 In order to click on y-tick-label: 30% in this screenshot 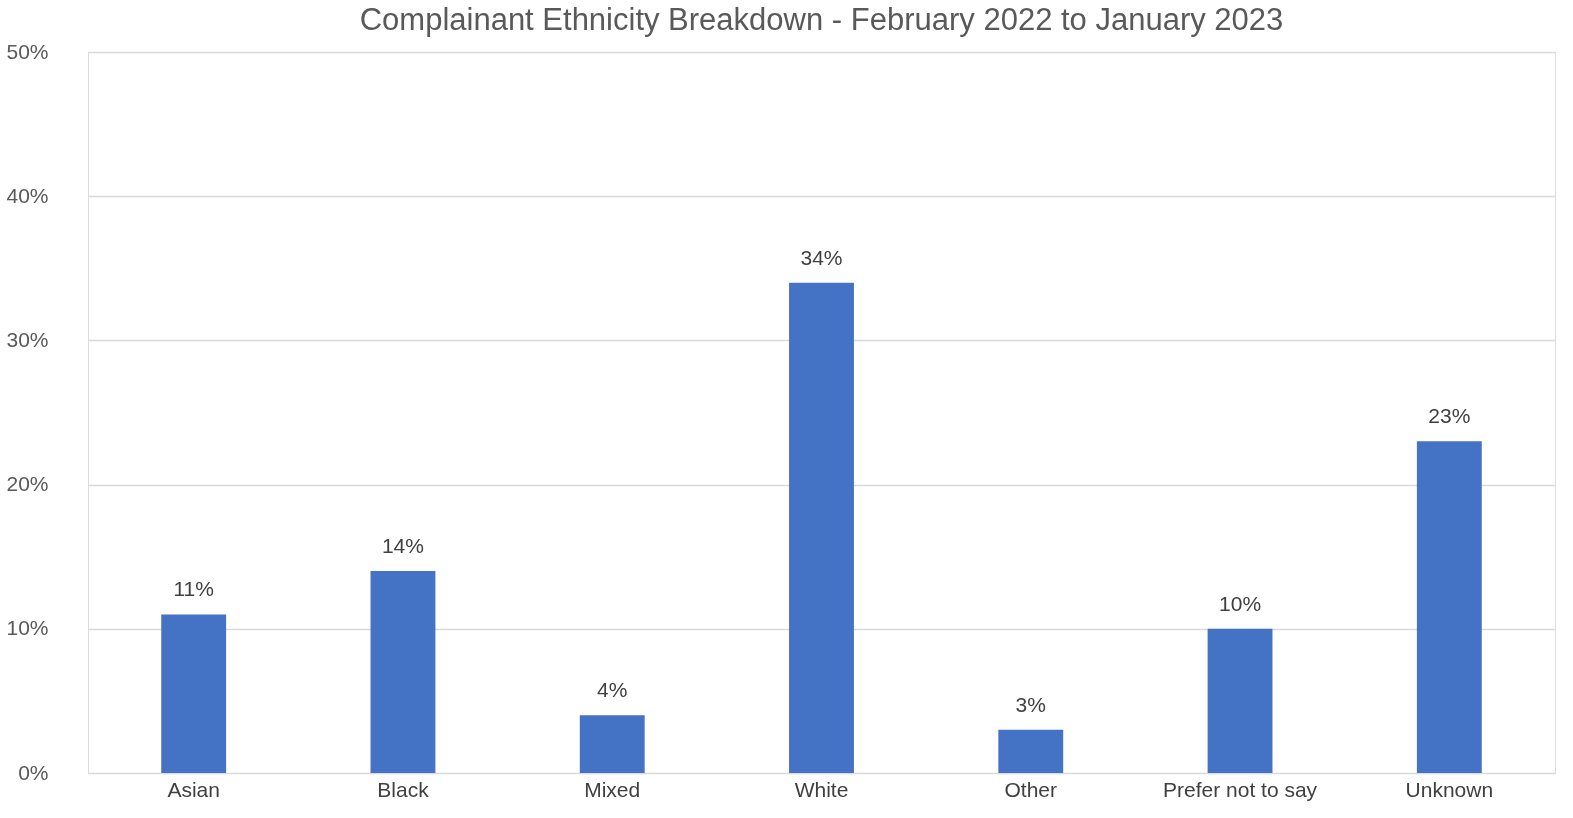, I will do `click(27, 339)`.